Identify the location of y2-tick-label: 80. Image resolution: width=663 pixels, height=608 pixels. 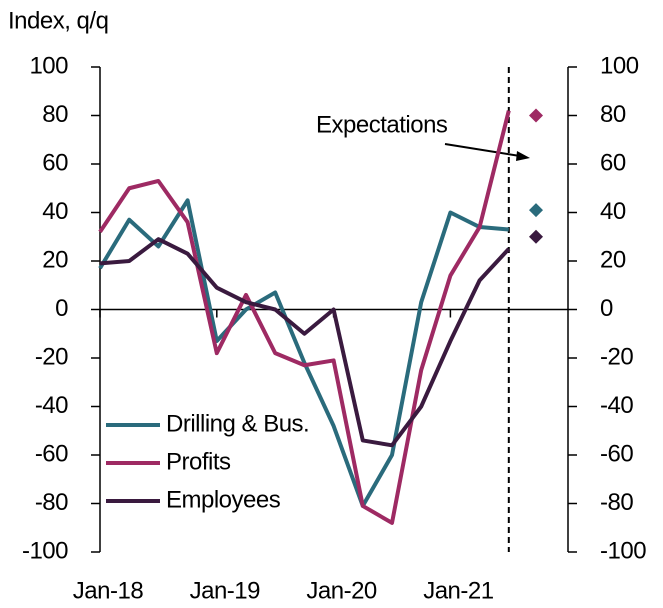
(613, 114).